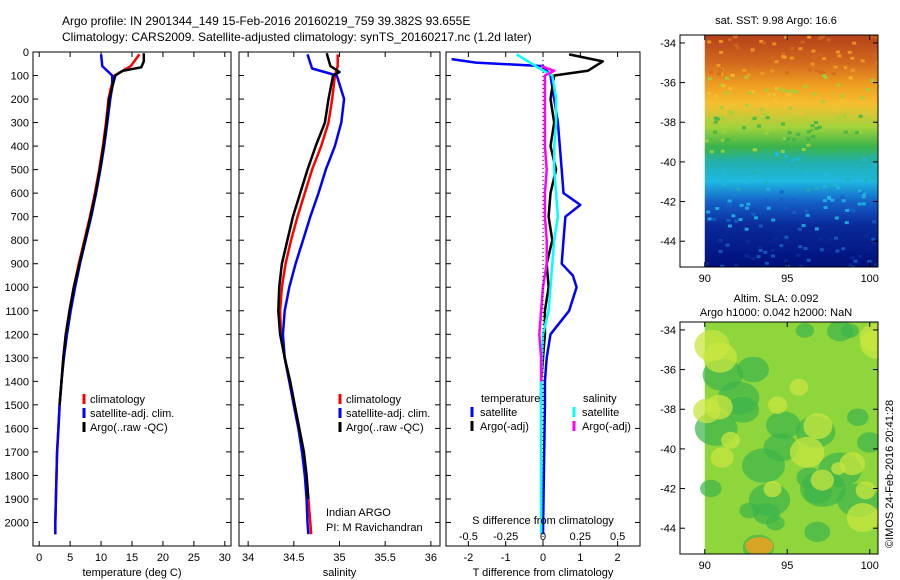  Describe the element at coordinates (668, 203) in the screenshot. I see `y-tick-label: -42` at that location.